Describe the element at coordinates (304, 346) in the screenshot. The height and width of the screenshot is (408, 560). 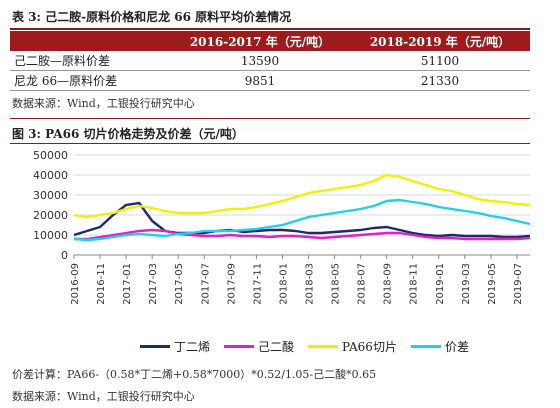
I see `chart-legend: 丁二烯 己二酸 PA66切片 价差` at that location.